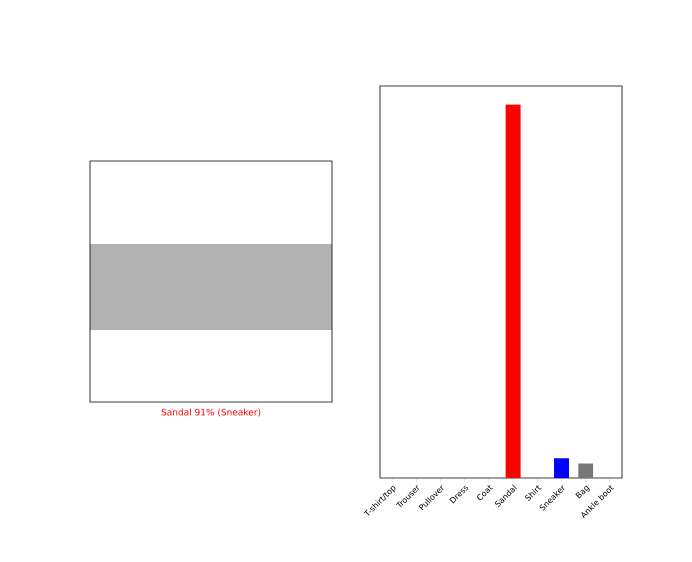  What do you see at coordinates (211, 412) in the screenshot?
I see `text: Sandal 91% (Sneaker)` at bounding box center [211, 412].